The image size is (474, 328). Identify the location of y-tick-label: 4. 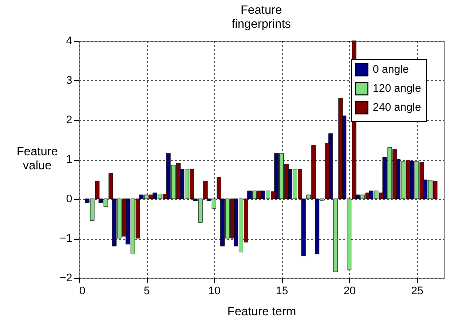
(69, 42).